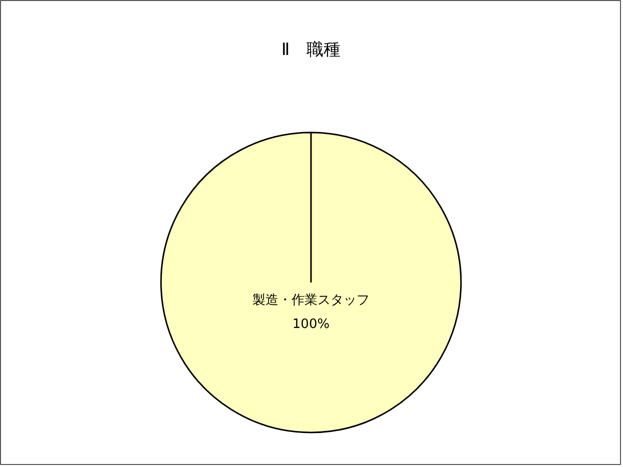 Image resolution: width=623 pixels, height=467 pixels. Describe the element at coordinates (311, 324) in the screenshot. I see `data-label: 100%` at that location.